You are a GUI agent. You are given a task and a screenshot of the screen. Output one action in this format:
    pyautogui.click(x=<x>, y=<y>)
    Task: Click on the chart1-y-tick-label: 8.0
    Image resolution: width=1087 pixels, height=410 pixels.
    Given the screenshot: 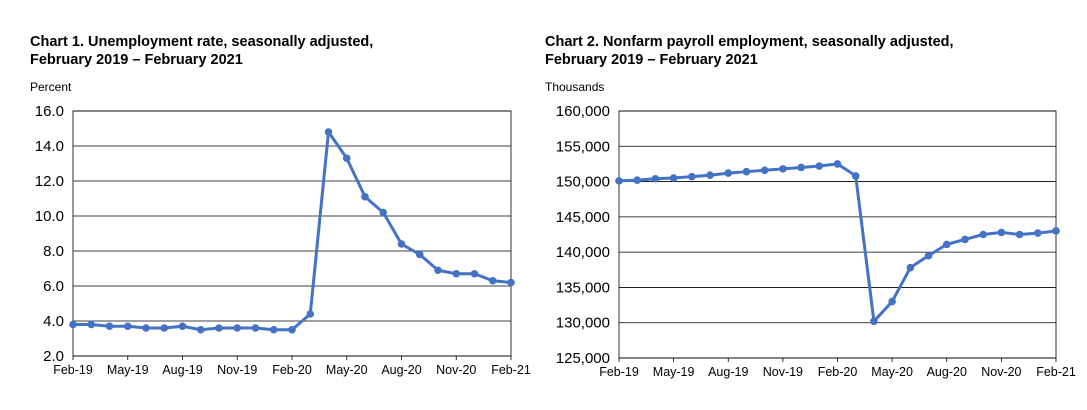 What is the action you would take?
    pyautogui.click(x=53, y=251)
    